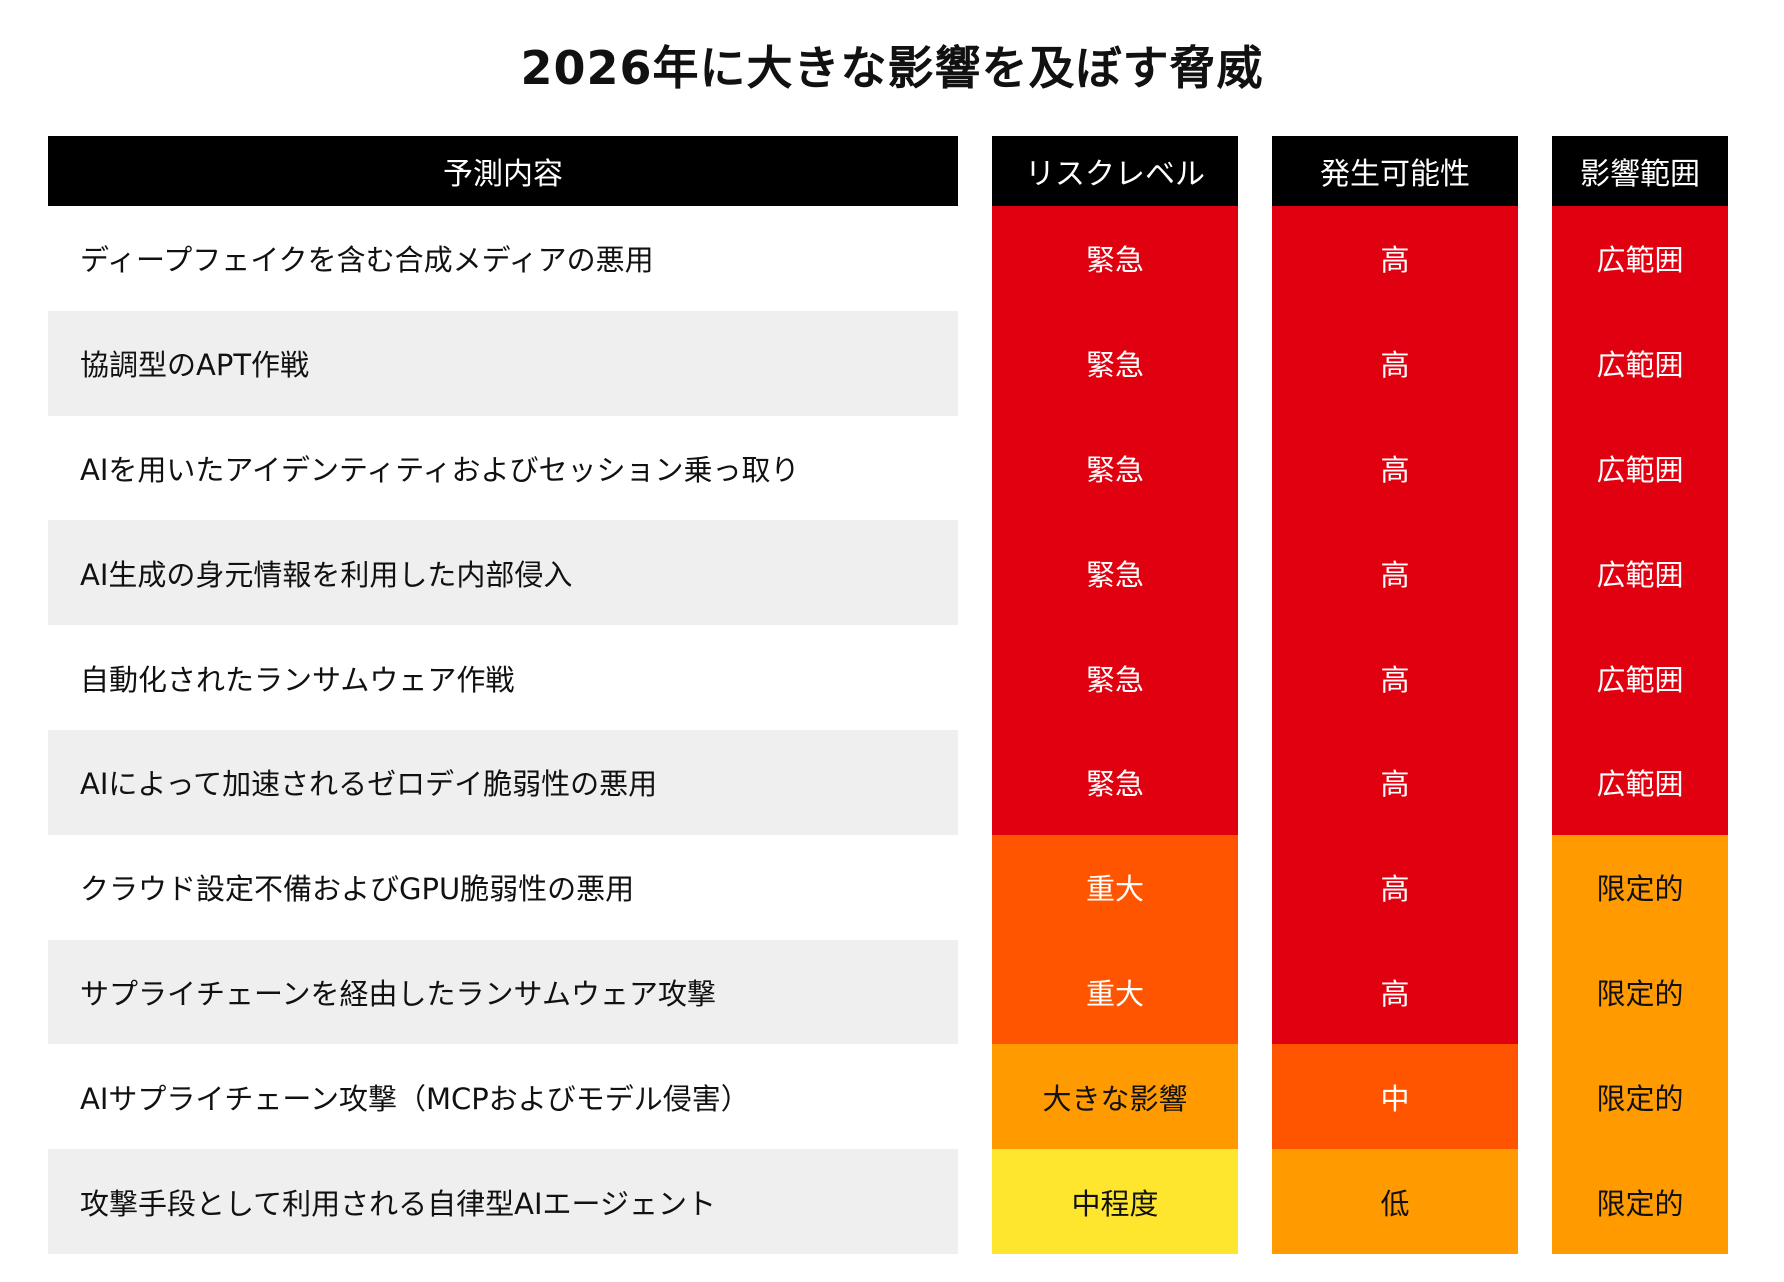 The height and width of the screenshot is (1282, 1784). I want to click on prediction-cell: サプライチェーンを経由したランサムウェア攻撃, so click(503, 992).